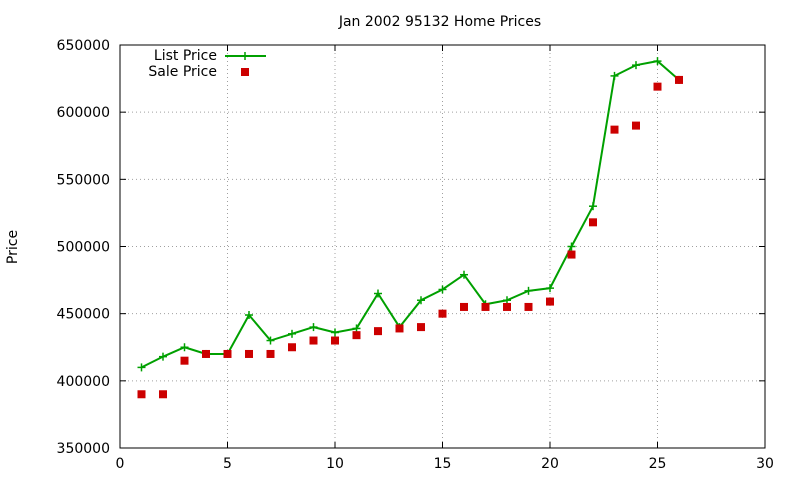 This screenshot has width=800, height=485. What do you see at coordinates (182, 72) in the screenshot?
I see `legend-label-sale-price: Sale Price` at bounding box center [182, 72].